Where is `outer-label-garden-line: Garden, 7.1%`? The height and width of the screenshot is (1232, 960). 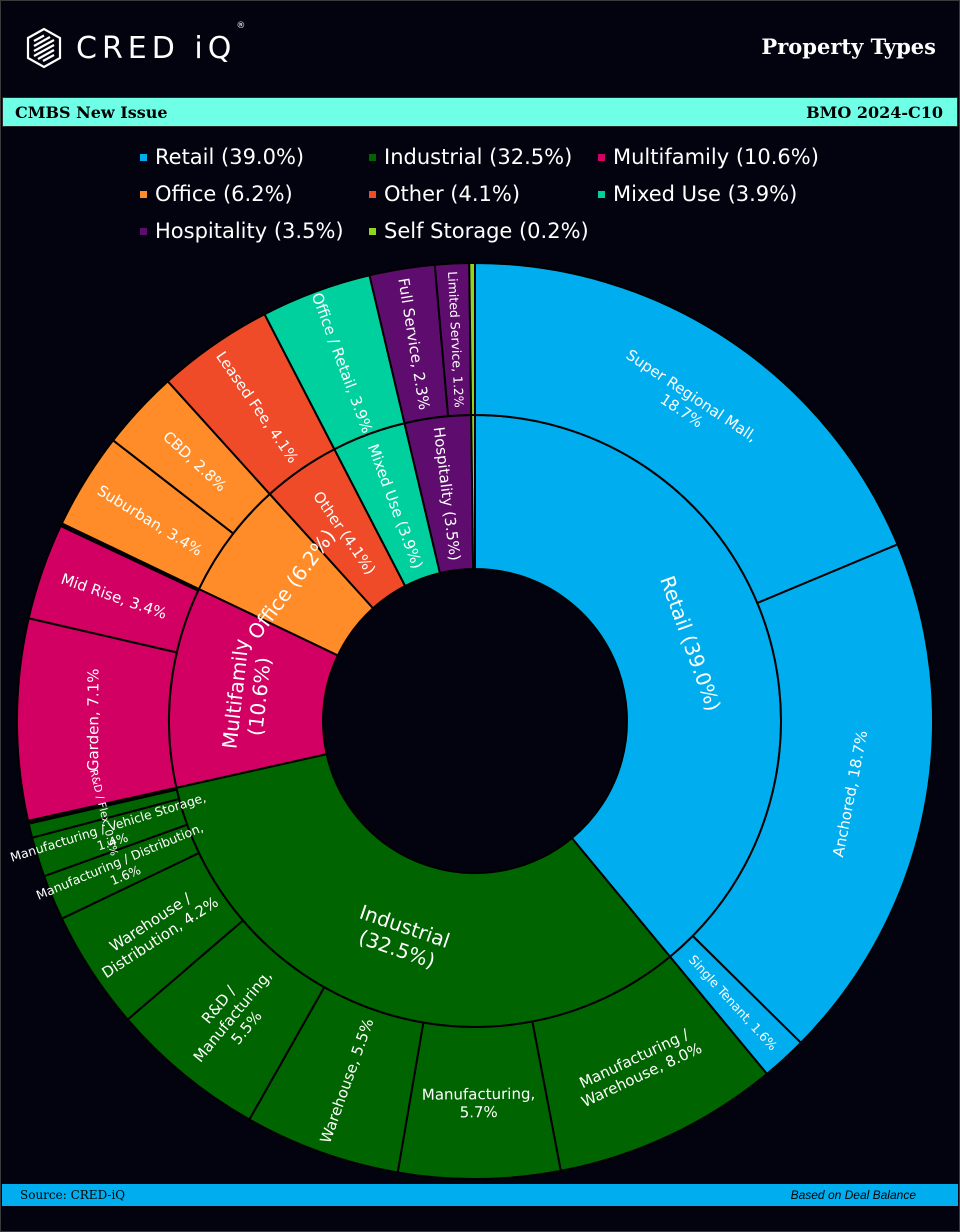
outer-label-garden-line: Garden, 7.1% is located at coordinates (93, 719).